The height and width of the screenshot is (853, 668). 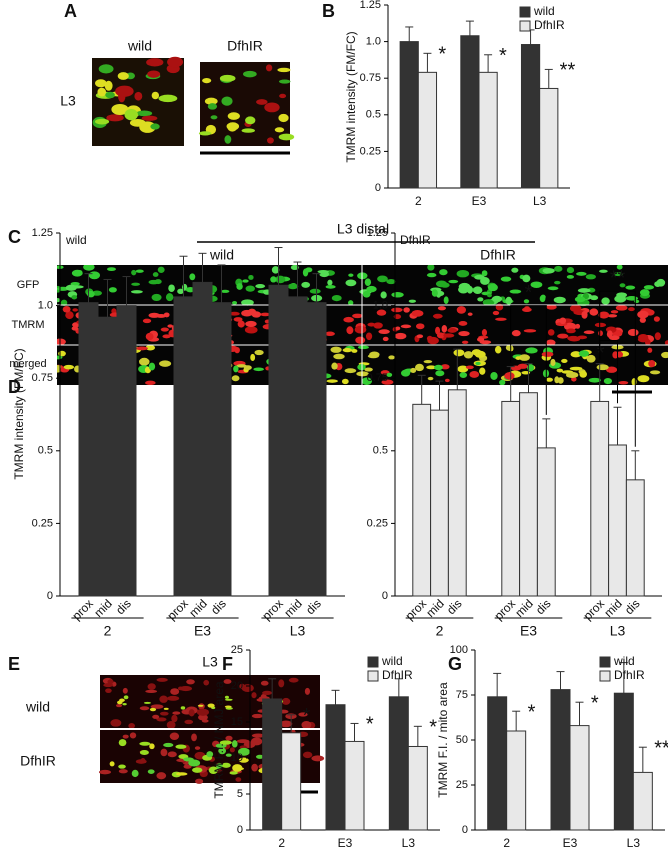 What do you see at coordinates (14, 664) in the screenshot?
I see `panel-letter: E` at bounding box center [14, 664].